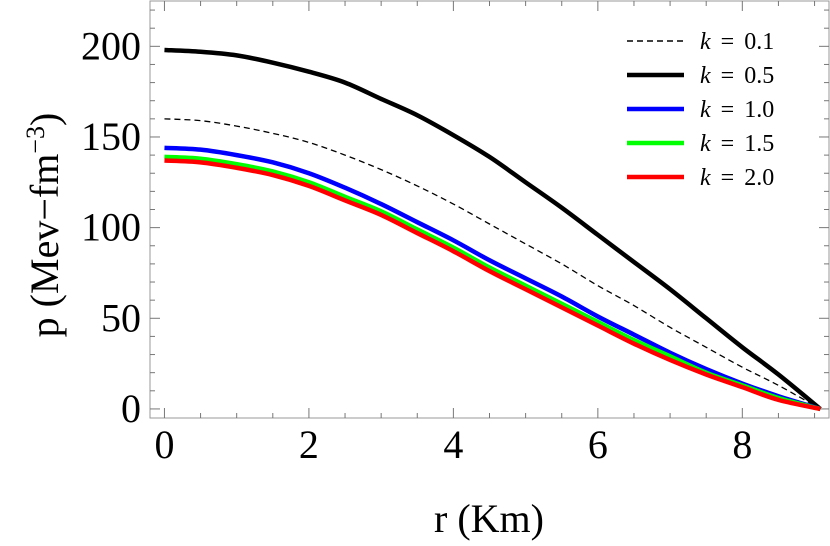 This screenshot has height=546, width=830. I want to click on y-tick-label: 200, so click(111, 45).